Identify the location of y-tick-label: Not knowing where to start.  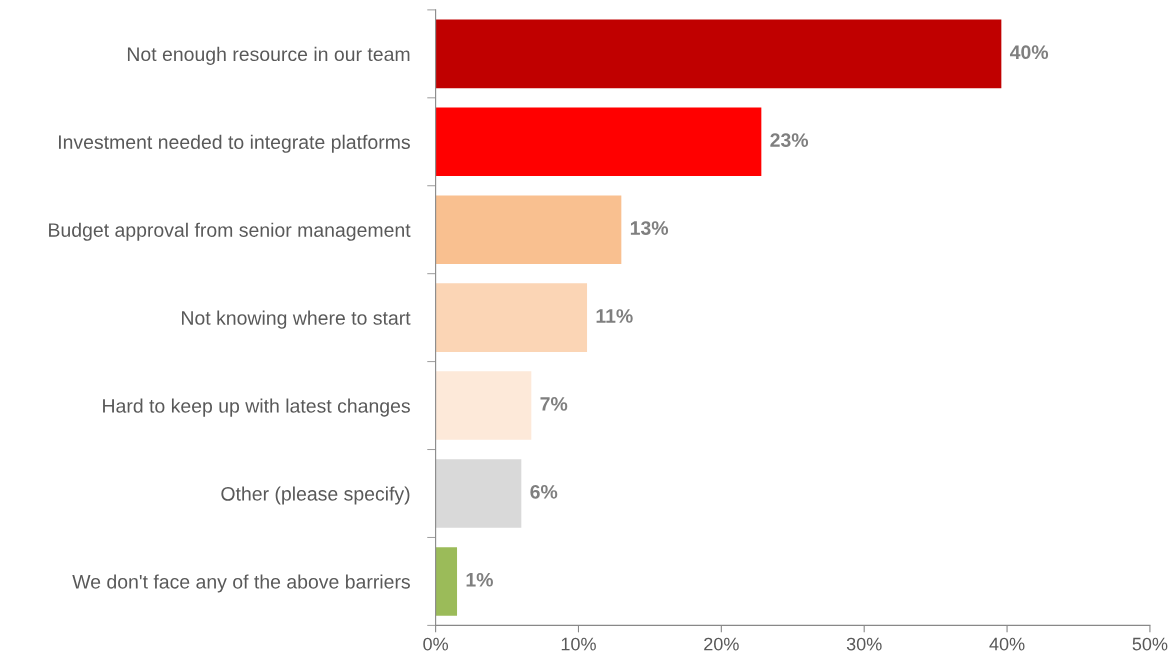
(296, 319).